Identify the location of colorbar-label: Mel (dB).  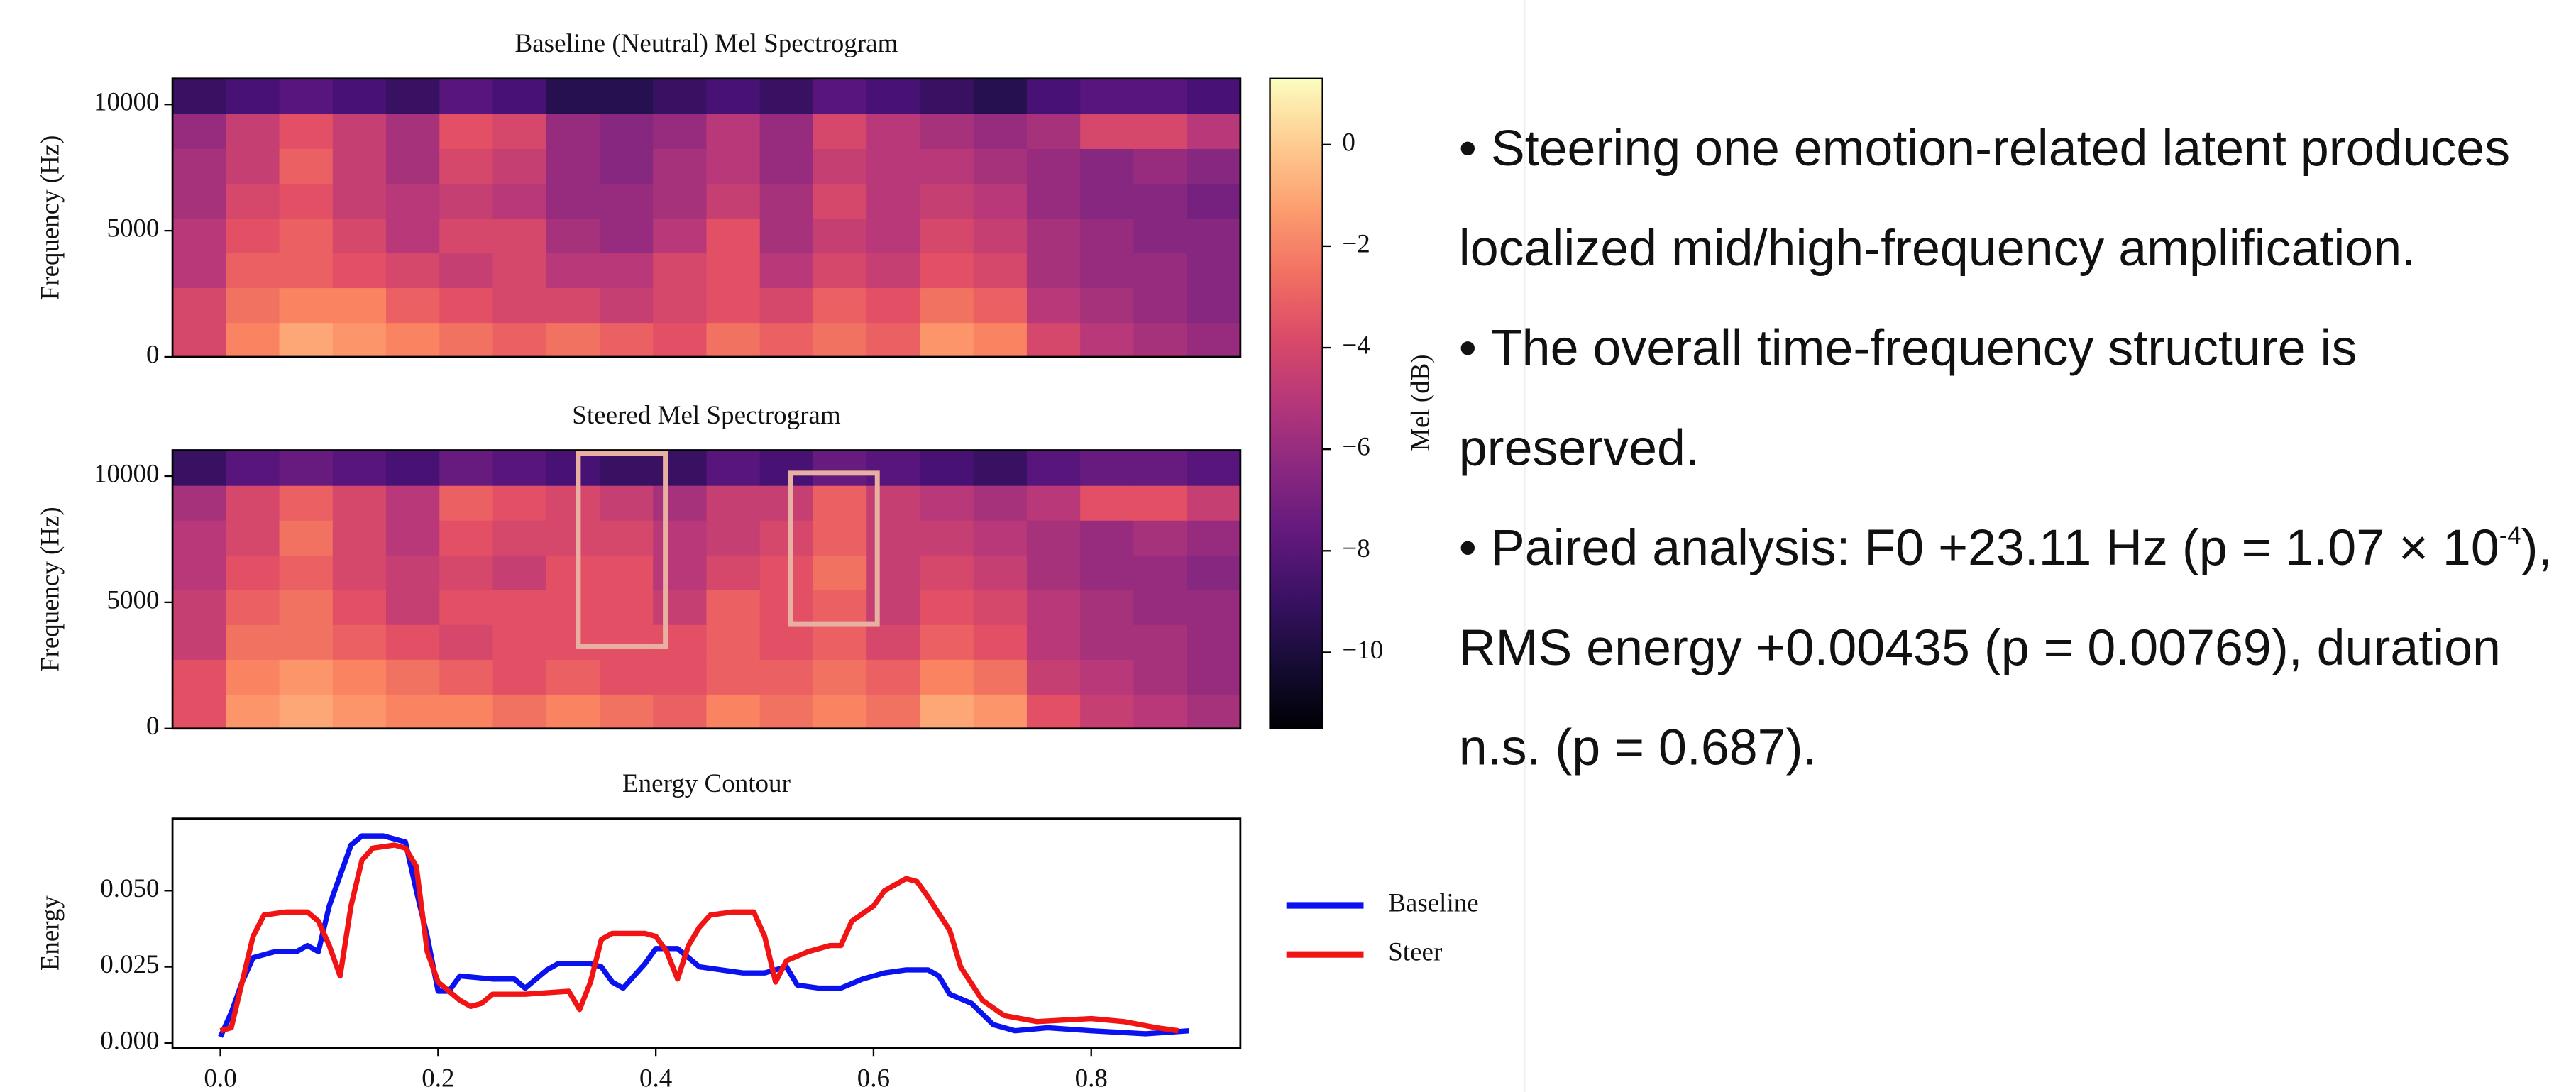
(1420, 403).